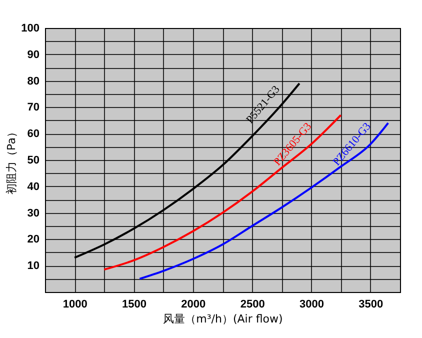 This screenshot has width=422, height=338. What do you see at coordinates (33, 81) in the screenshot?
I see `y-tick-label: 80` at bounding box center [33, 81].